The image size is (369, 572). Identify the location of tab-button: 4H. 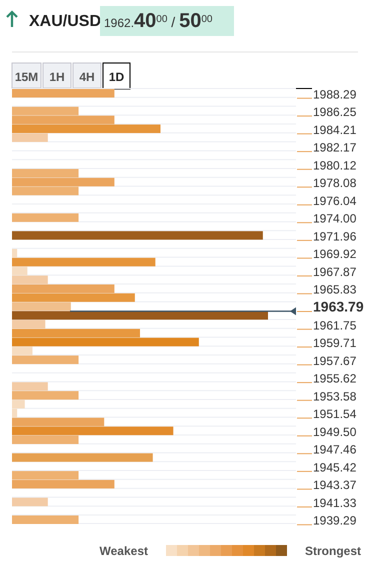
(87, 75).